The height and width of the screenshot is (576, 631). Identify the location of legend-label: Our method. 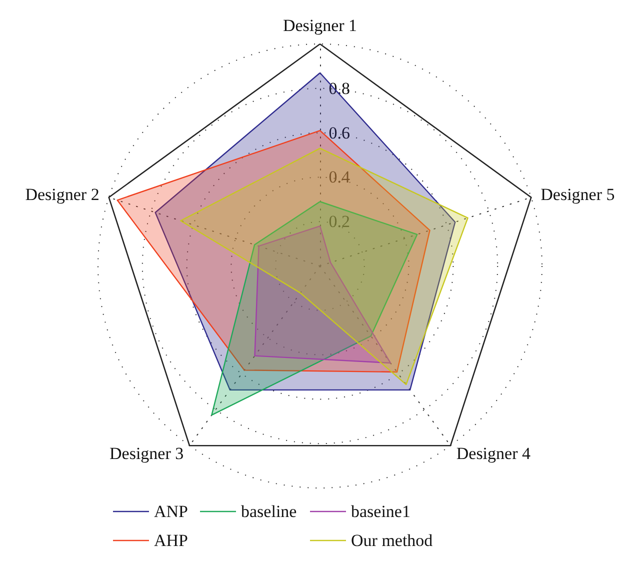
(392, 540).